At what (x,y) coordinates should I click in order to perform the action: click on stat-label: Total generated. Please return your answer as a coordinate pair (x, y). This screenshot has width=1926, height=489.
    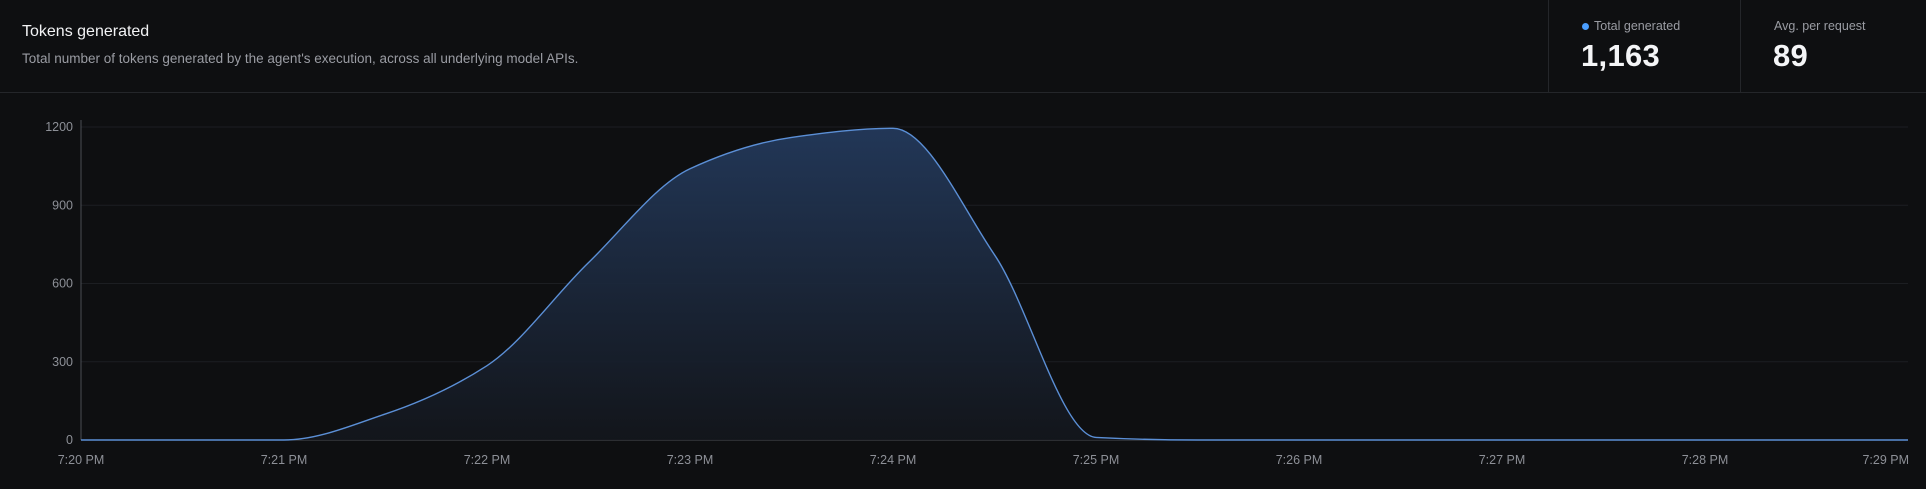
    Looking at the image, I should click on (1637, 26).